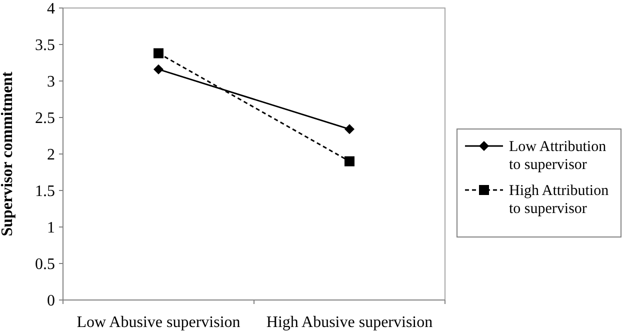 The height and width of the screenshot is (332, 624). I want to click on x-tick-label: Low Abusive supervision, so click(158, 322).